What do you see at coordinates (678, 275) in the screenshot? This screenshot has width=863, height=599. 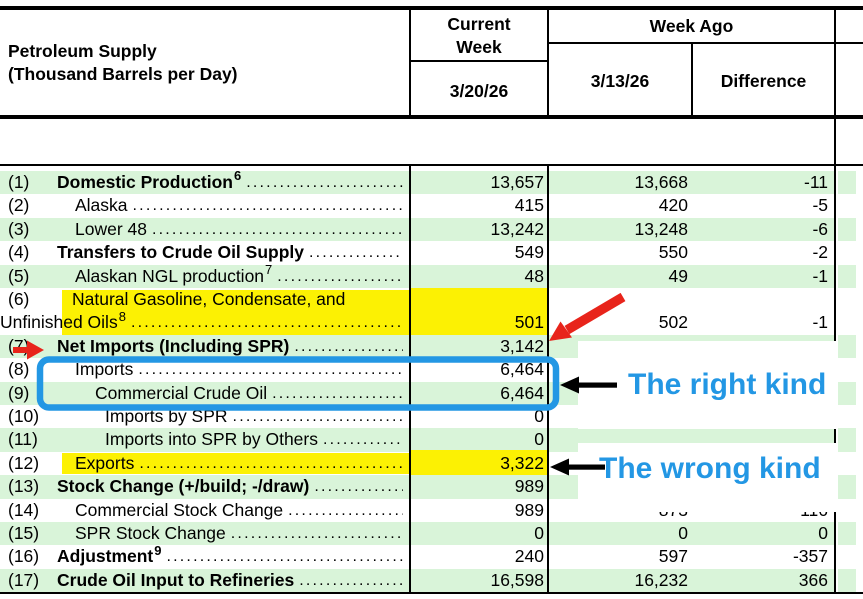 I see `value-week-ago: 49` at bounding box center [678, 275].